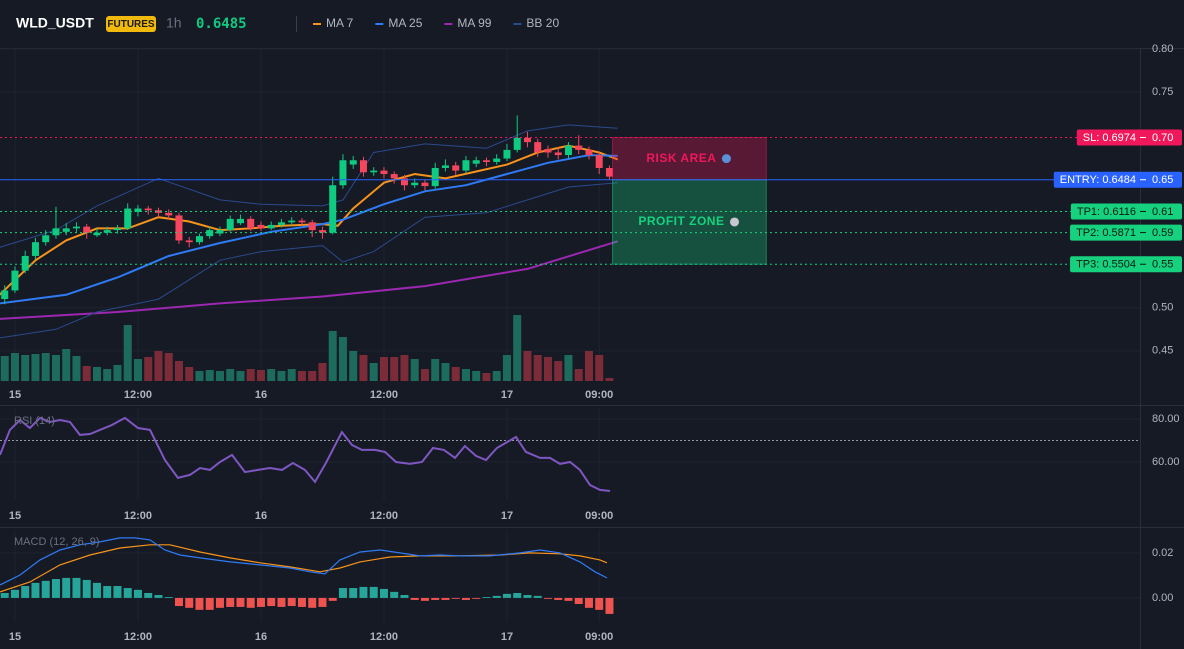  Describe the element at coordinates (1162, 92) in the screenshot. I see `y-tick-label: 0.75` at that location.